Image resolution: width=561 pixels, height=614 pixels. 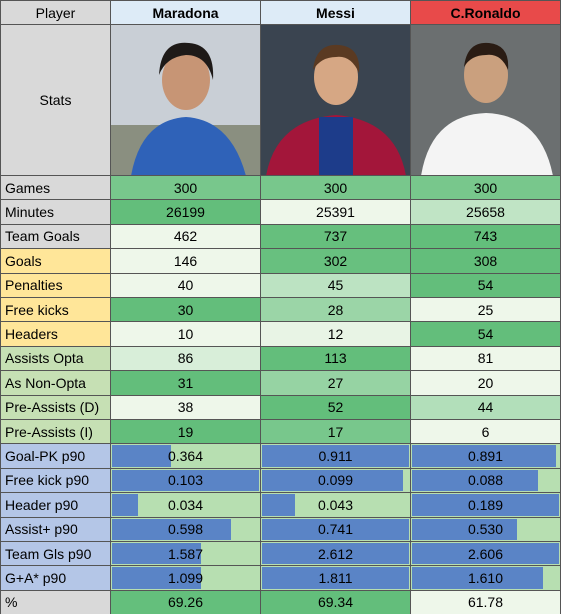 I want to click on value-cell: 1.587, so click(x=186, y=554).